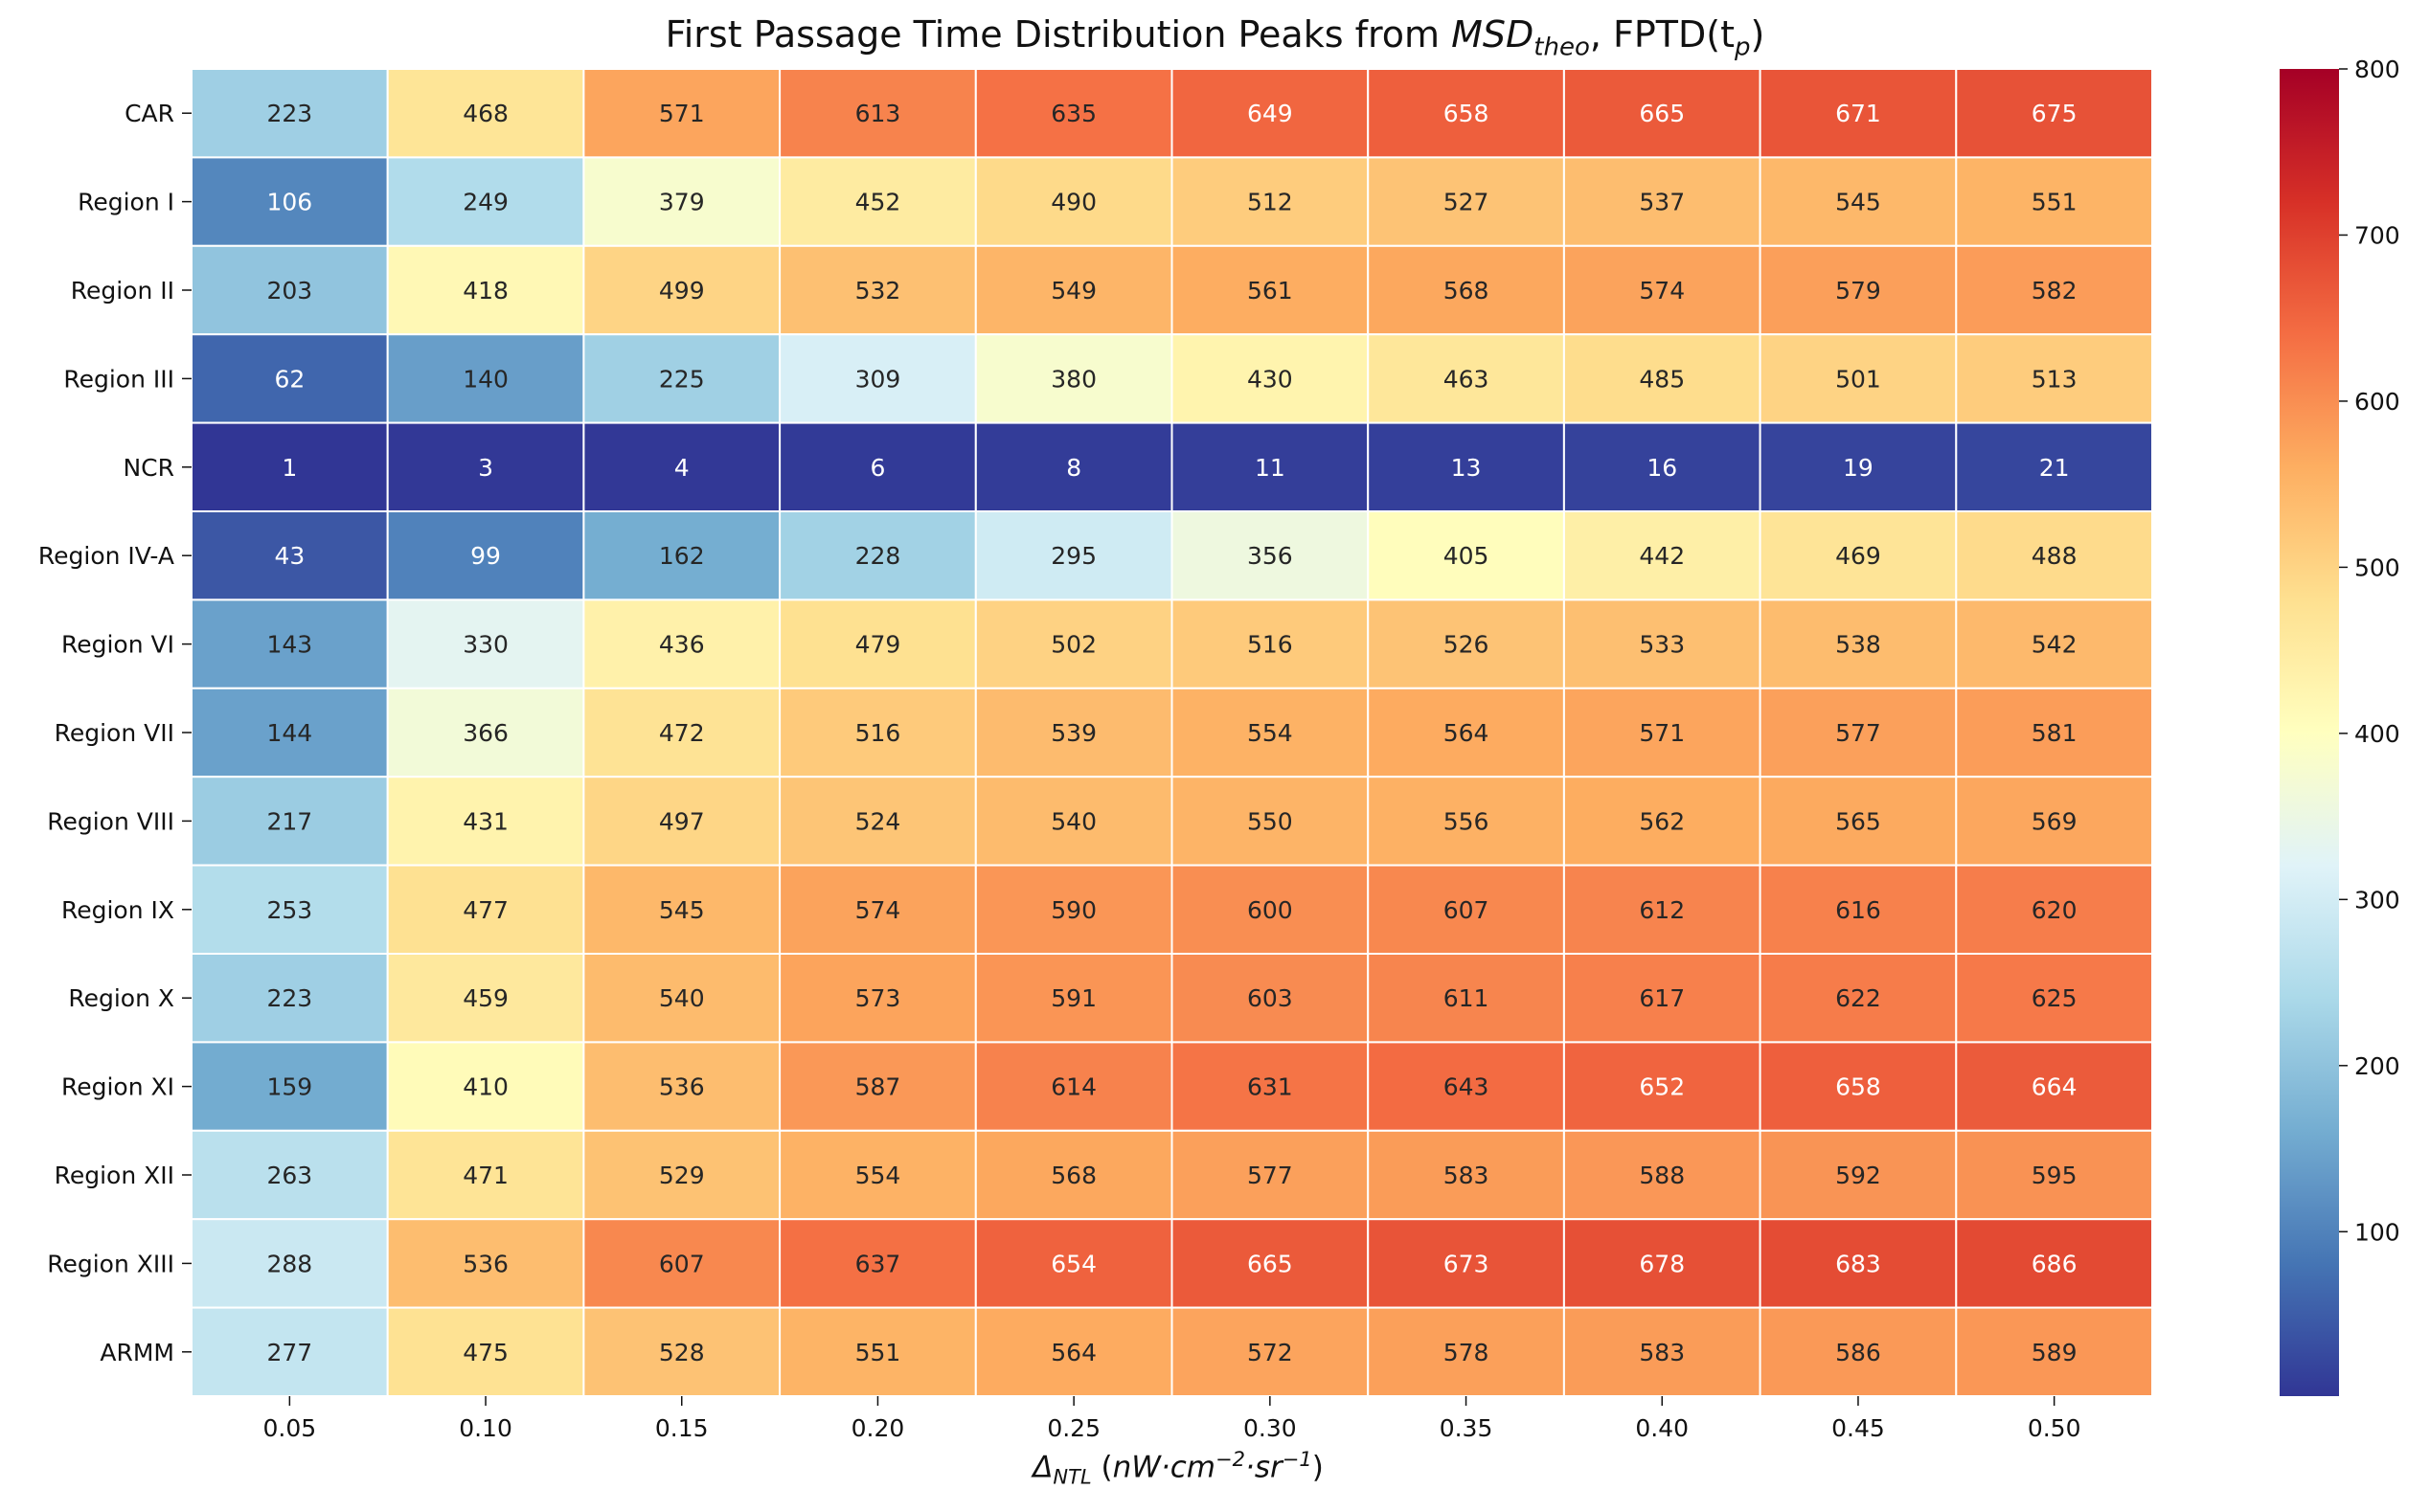  What do you see at coordinates (289, 291) in the screenshot?
I see `cell-value-label: 203` at bounding box center [289, 291].